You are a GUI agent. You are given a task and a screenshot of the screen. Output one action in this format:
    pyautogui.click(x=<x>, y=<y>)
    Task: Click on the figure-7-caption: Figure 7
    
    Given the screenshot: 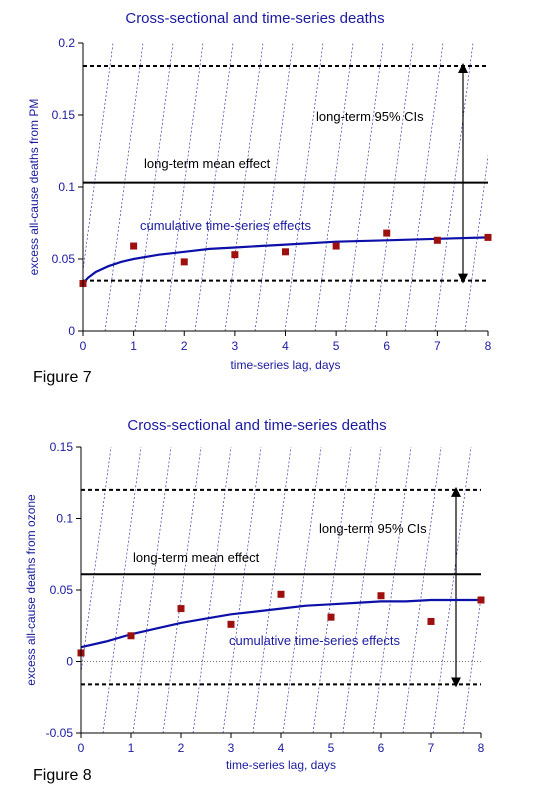 What is the action you would take?
    pyautogui.click(x=62, y=377)
    